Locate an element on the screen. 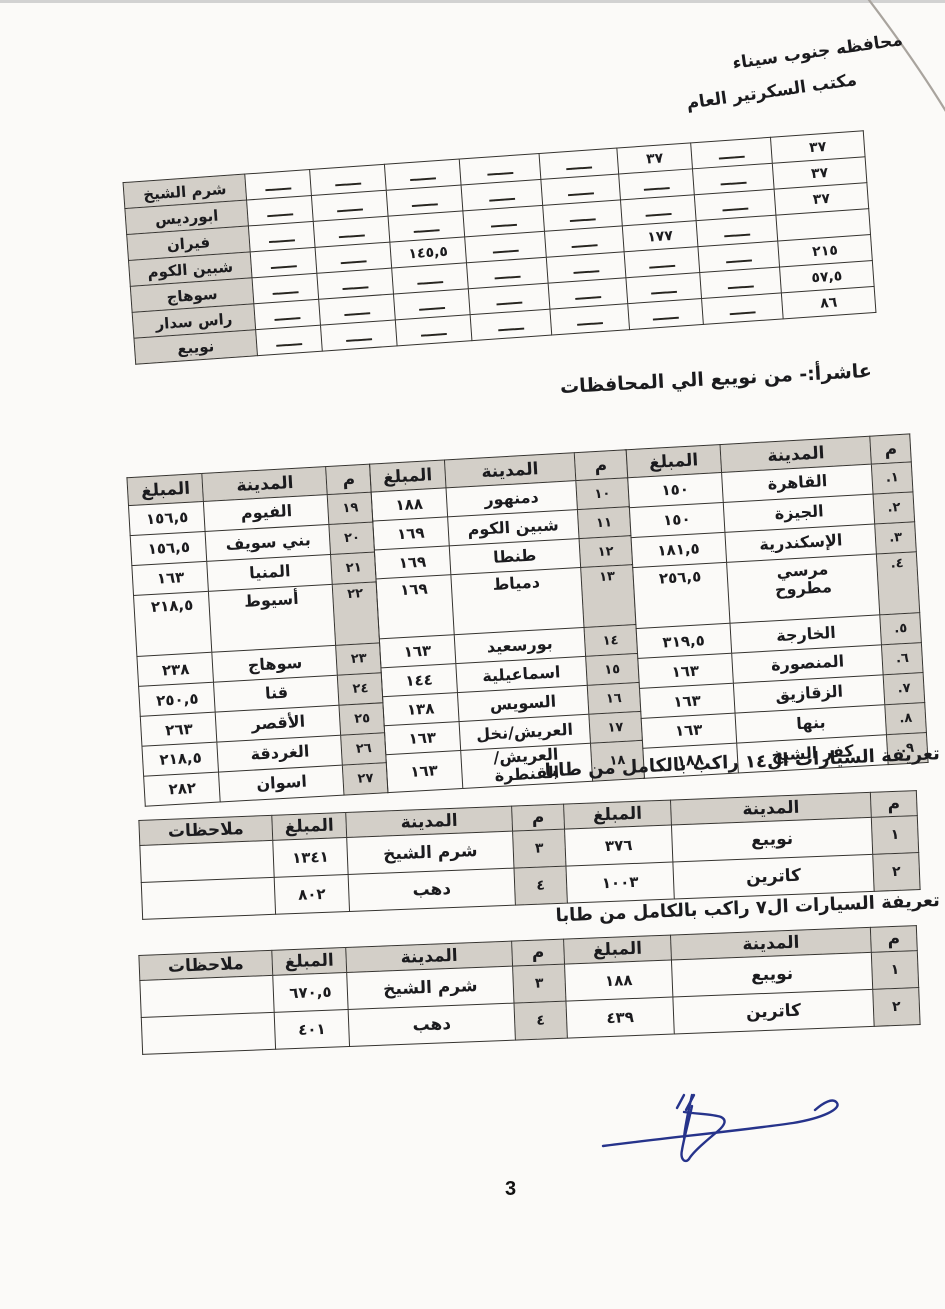  row-num-cell: ١١ is located at coordinates (604, 522).